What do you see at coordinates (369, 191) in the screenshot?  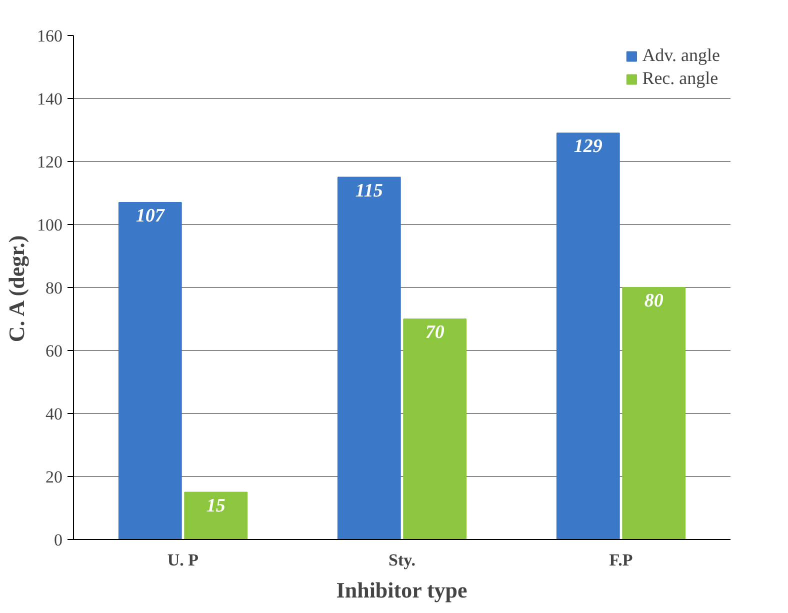 I see `data-label: 115` at bounding box center [369, 191].